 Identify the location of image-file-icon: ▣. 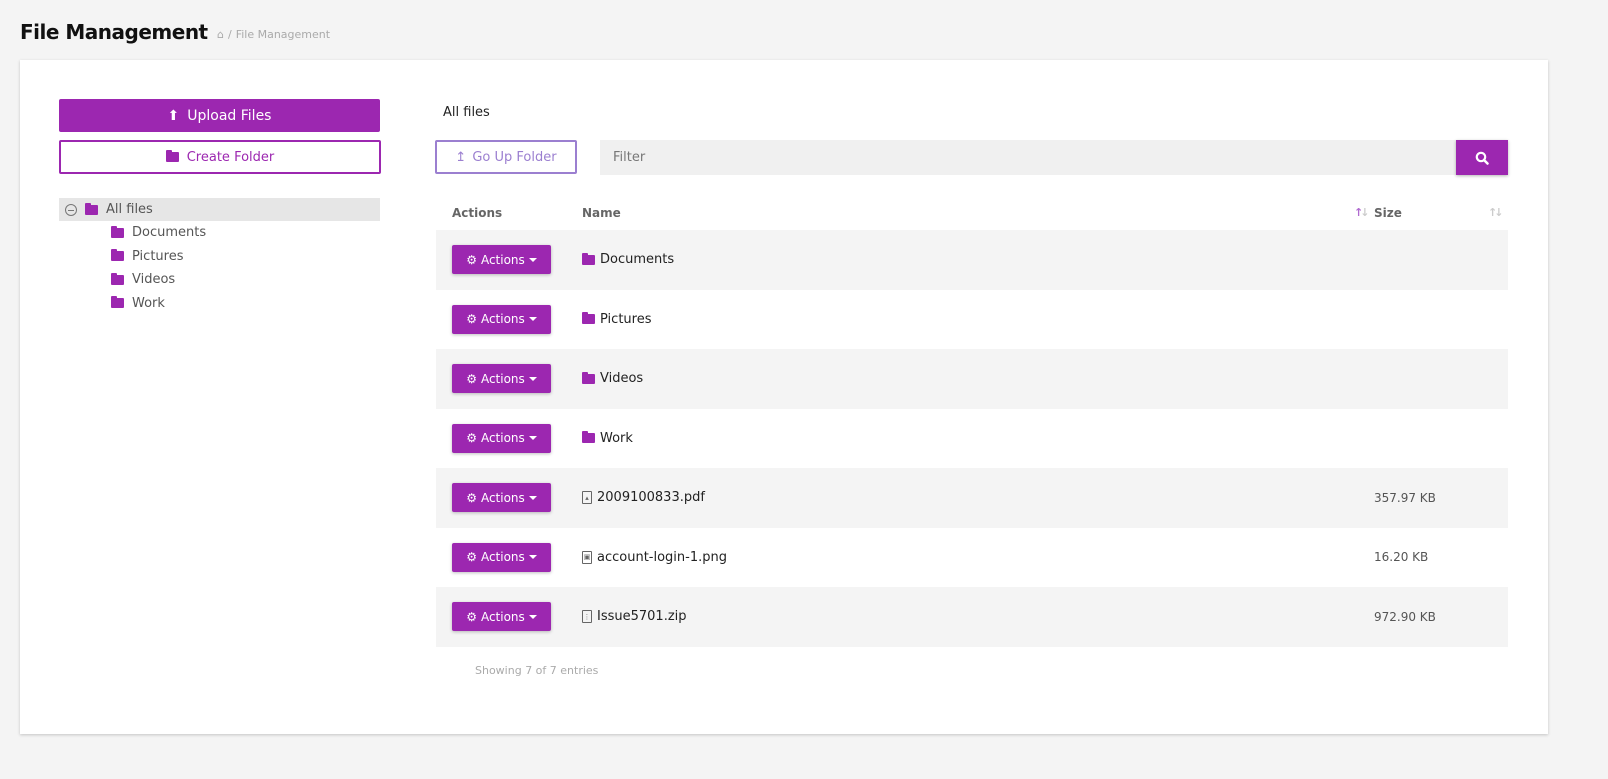
(587, 557).